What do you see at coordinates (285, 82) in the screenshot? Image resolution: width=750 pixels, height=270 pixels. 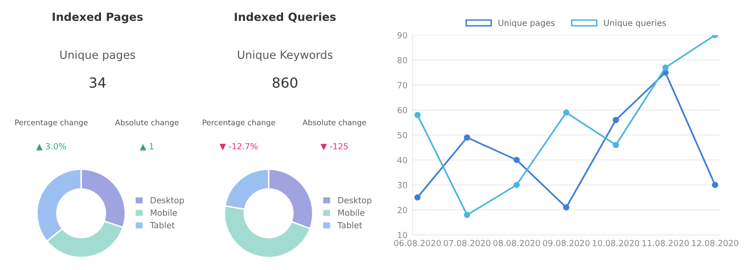 I see `text: 860` at bounding box center [285, 82].